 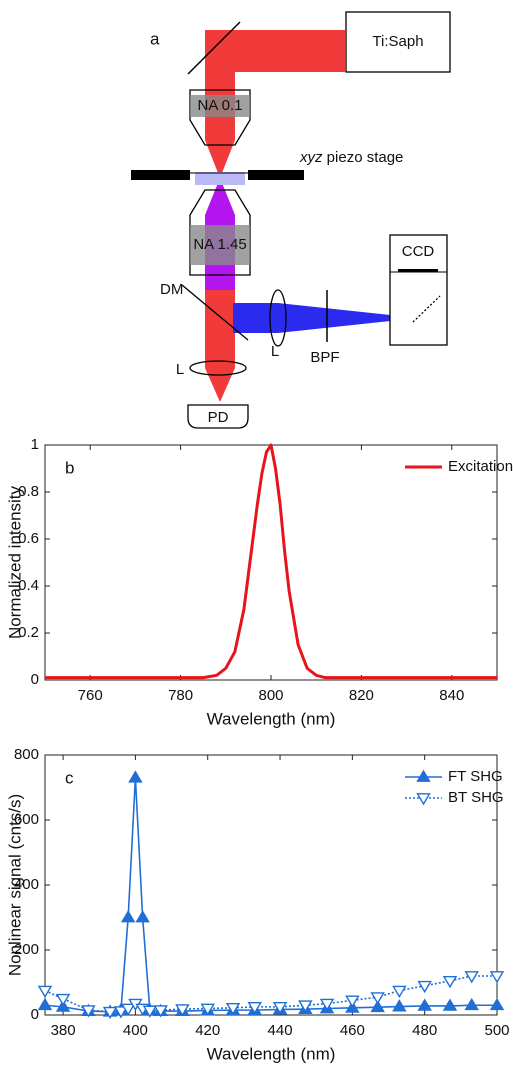 What do you see at coordinates (418, 270) in the screenshot?
I see `camera-sensor` at bounding box center [418, 270].